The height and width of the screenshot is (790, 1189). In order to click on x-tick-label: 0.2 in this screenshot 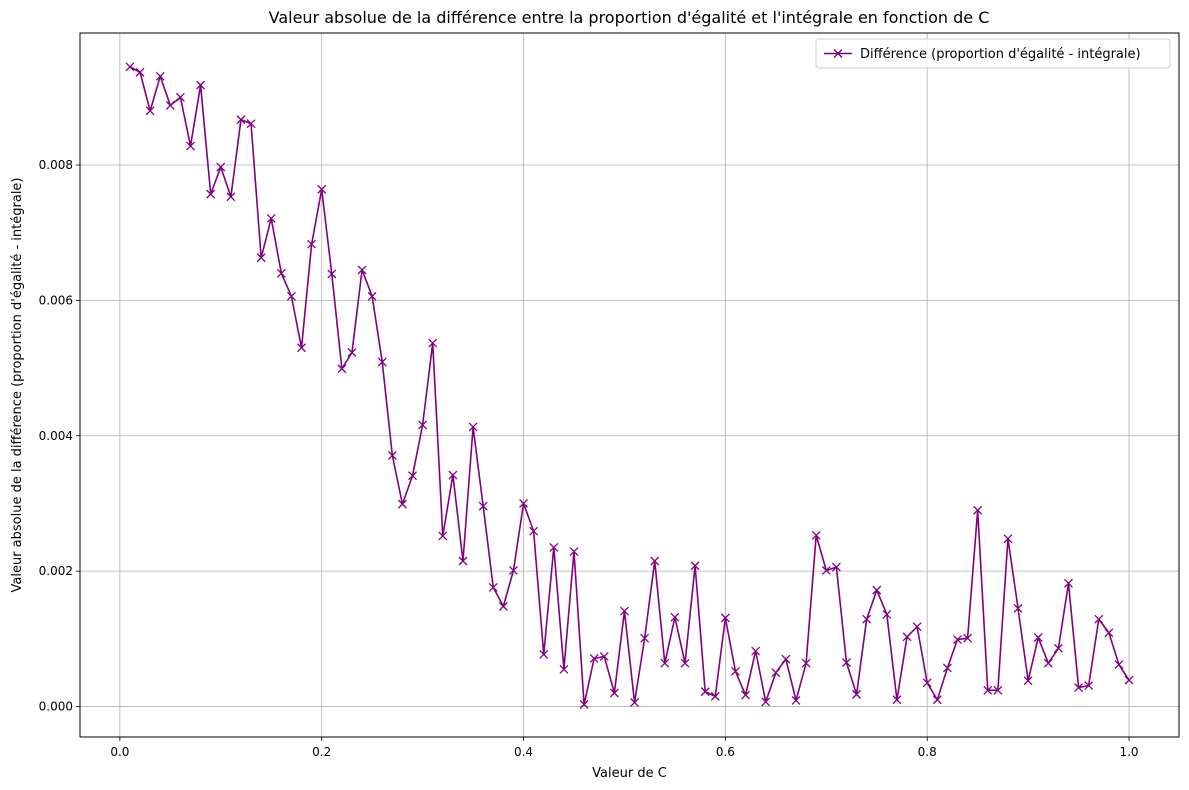, I will do `click(321, 752)`.